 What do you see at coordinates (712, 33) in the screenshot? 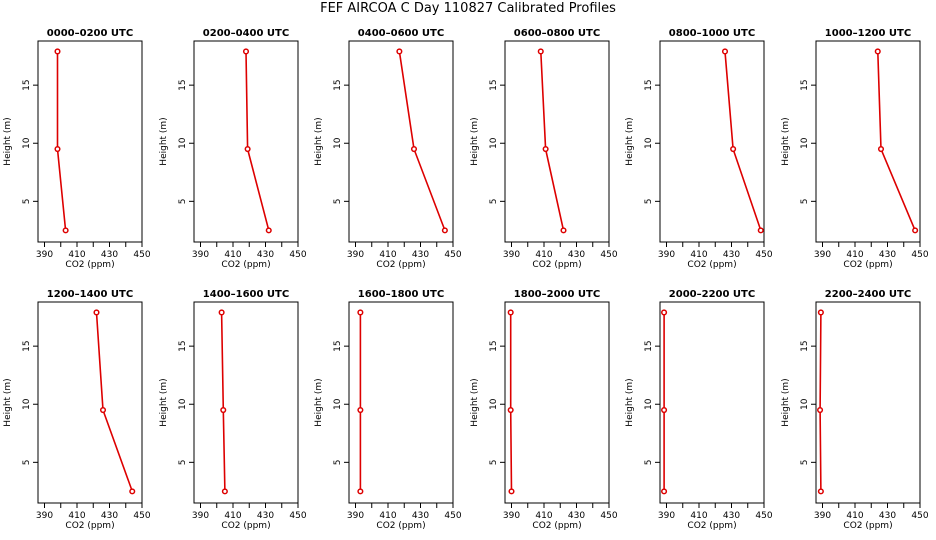
I see `panel-title: 0800–1000 UTC` at bounding box center [712, 33].